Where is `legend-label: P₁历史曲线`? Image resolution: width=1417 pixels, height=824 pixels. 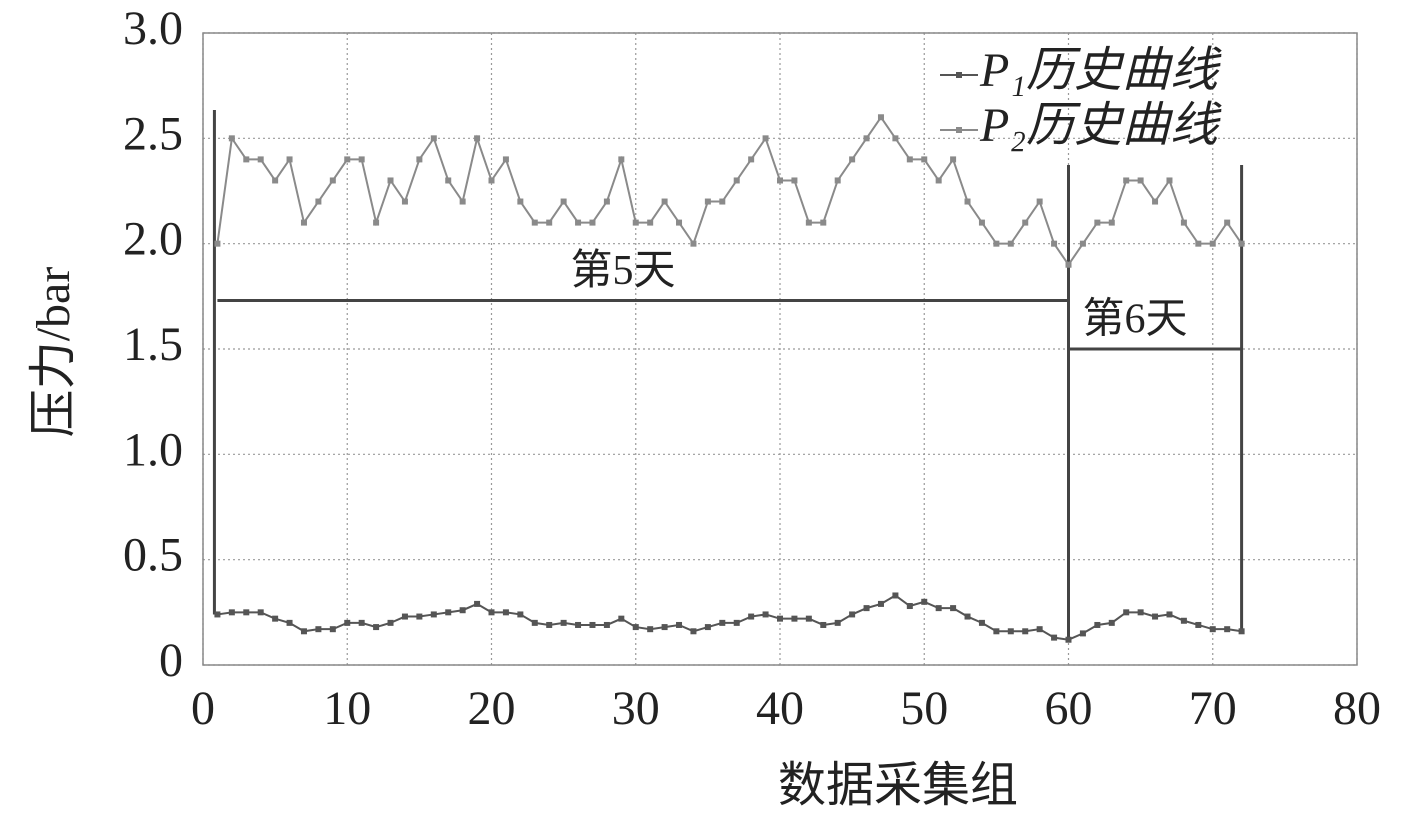
legend-label: P₁历史曲线 is located at coordinates (1100, 70).